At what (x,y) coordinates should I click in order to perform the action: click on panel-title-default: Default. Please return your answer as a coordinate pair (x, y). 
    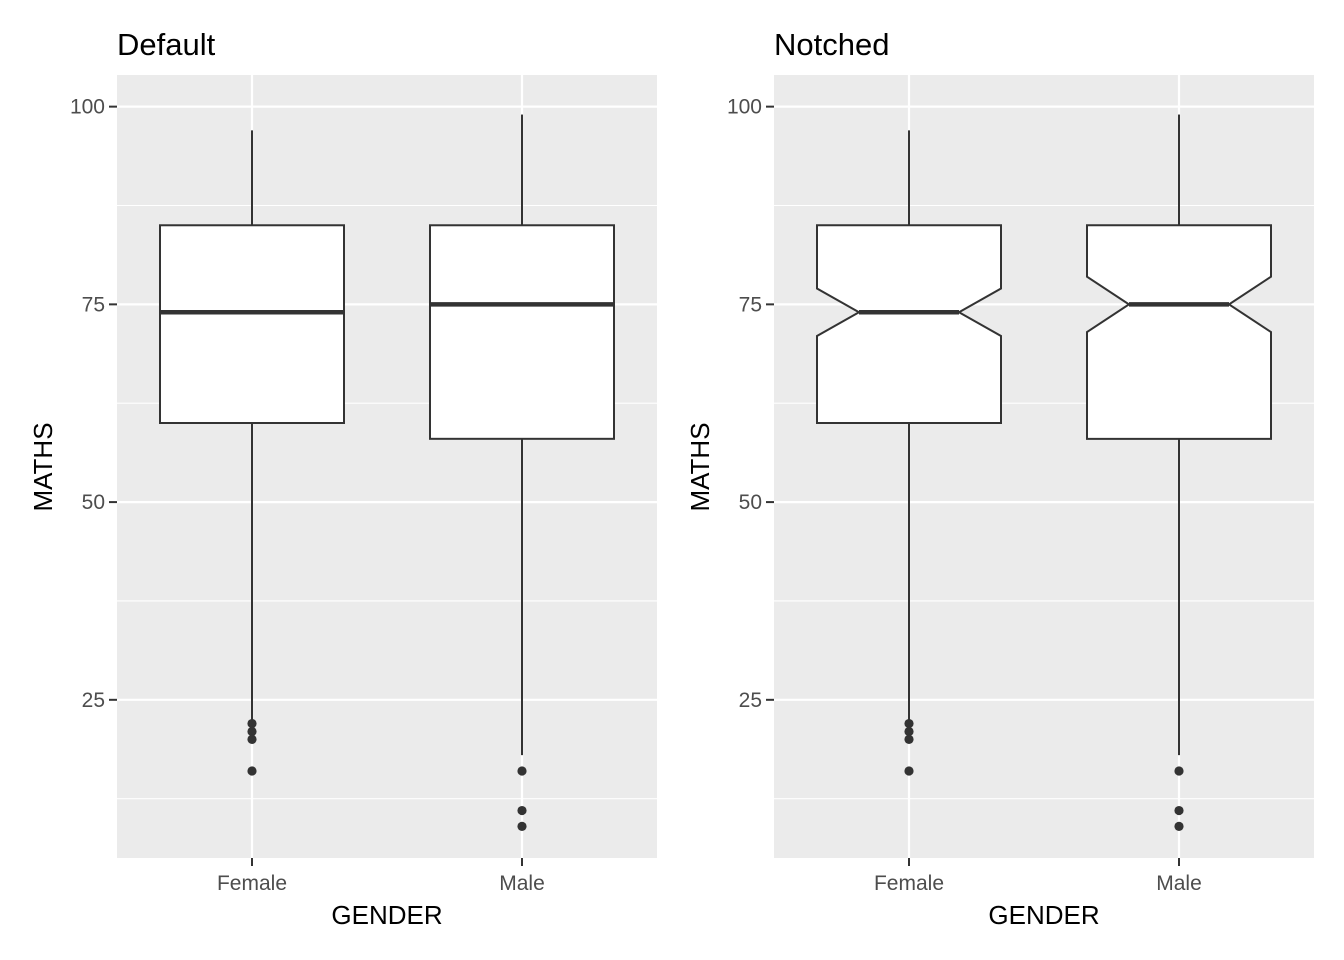
    Looking at the image, I should click on (166, 44).